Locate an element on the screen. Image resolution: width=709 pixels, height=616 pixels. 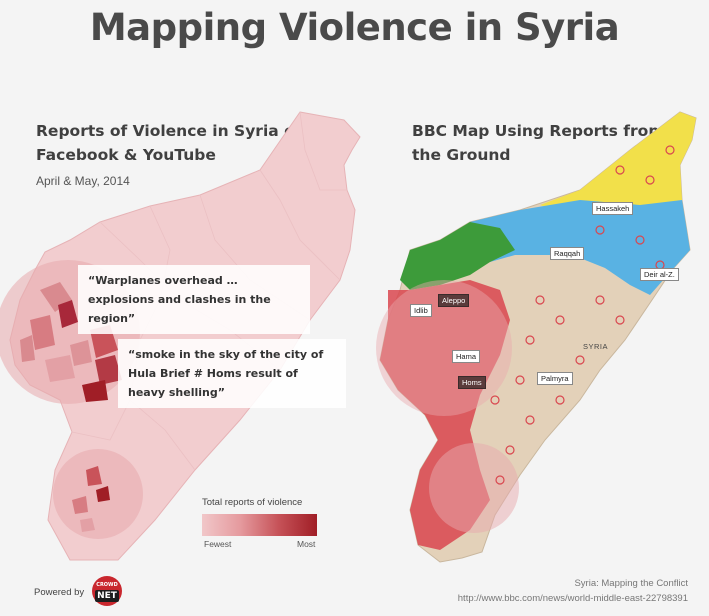
left-panel-subtitle: April & May, 2014 is located at coordinates (83, 181).